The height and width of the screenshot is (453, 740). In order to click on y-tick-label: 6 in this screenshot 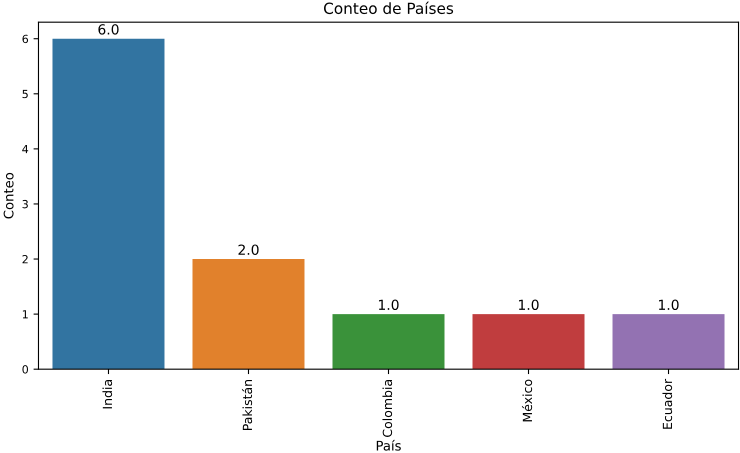, I will do `click(25, 39)`.